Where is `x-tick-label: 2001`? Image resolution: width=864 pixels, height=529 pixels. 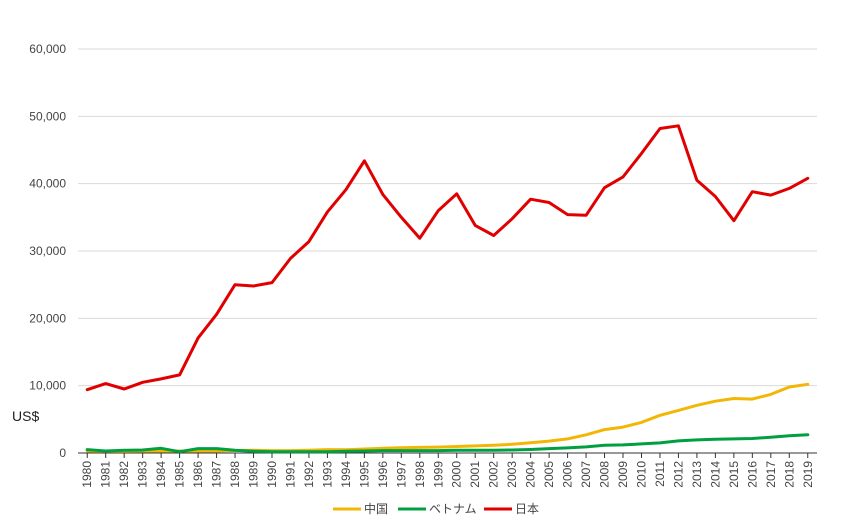 x-tick-label: 2001 is located at coordinates (475, 474).